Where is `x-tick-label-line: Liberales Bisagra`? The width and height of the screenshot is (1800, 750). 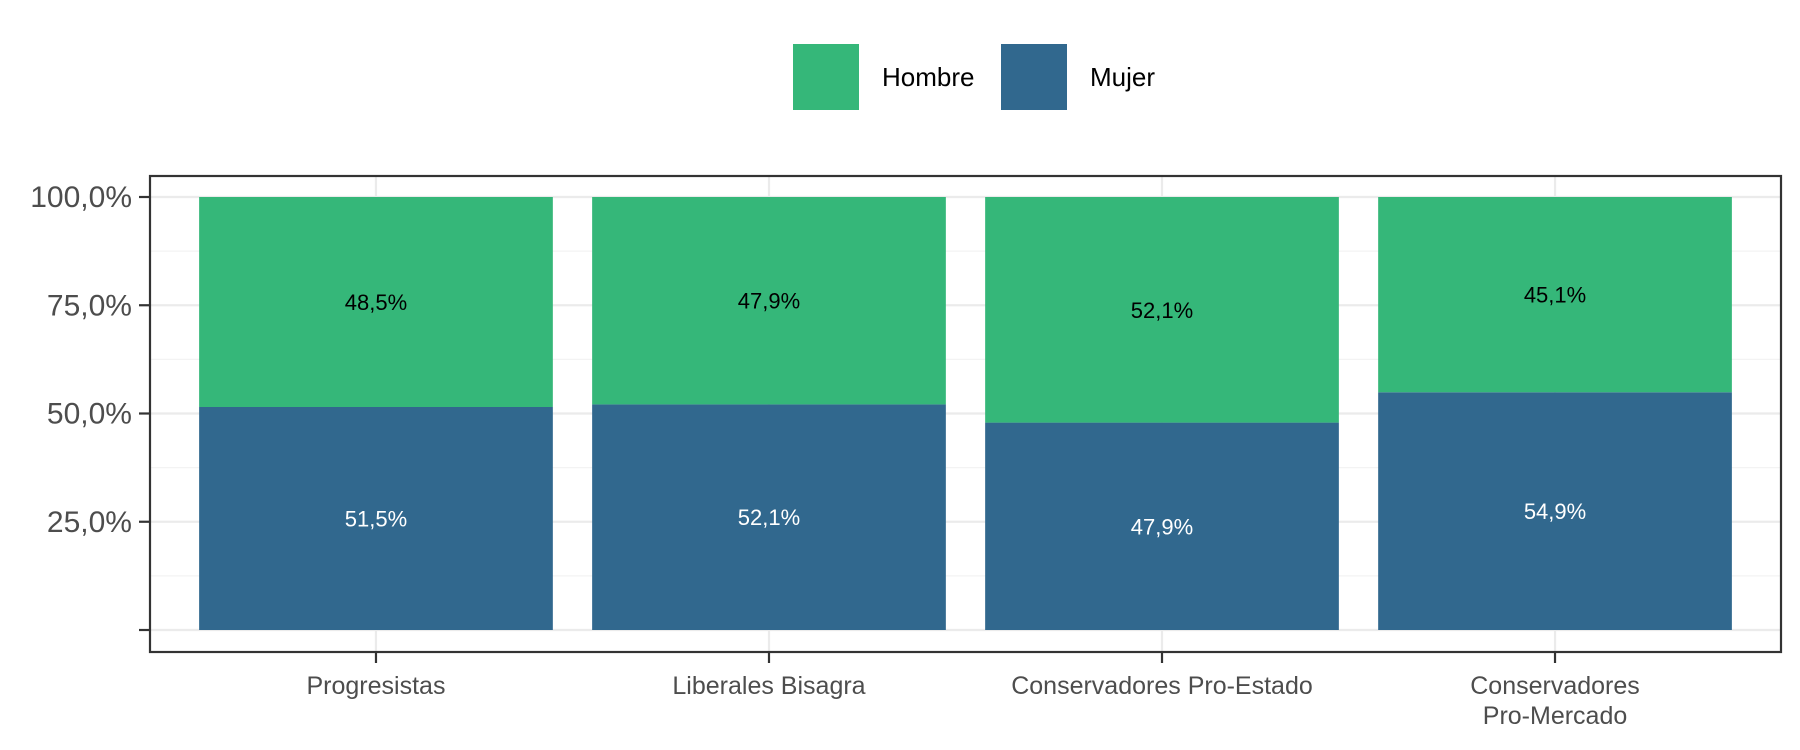 x-tick-label-line: Liberales Bisagra is located at coordinates (768, 686).